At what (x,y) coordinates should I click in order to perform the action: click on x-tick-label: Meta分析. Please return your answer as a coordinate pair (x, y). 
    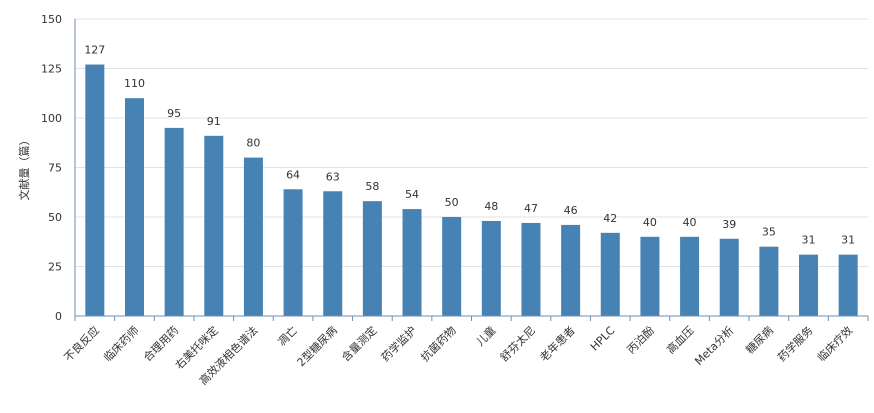
    Looking at the image, I should click on (714, 345).